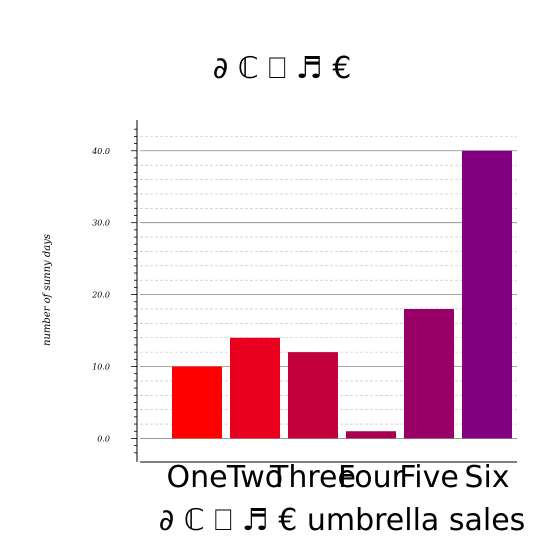  I want to click on bar-two, so click(255, 388).